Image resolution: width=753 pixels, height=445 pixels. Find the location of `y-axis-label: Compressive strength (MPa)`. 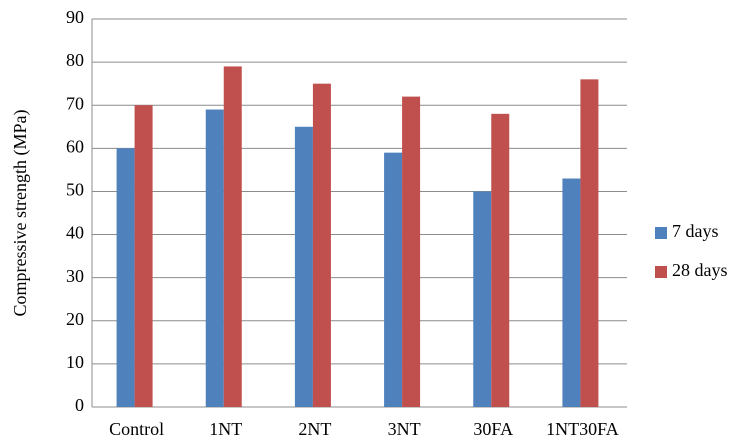

y-axis-label: Compressive strength (MPa) is located at coordinates (20, 213).